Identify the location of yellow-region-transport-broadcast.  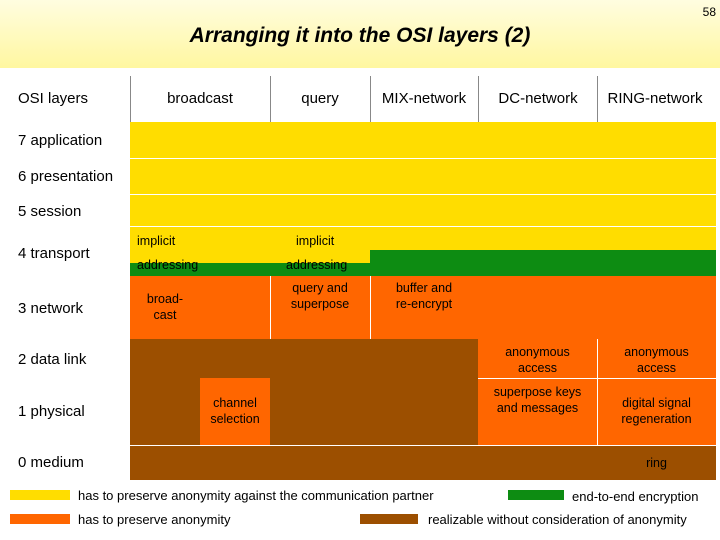
(200, 256).